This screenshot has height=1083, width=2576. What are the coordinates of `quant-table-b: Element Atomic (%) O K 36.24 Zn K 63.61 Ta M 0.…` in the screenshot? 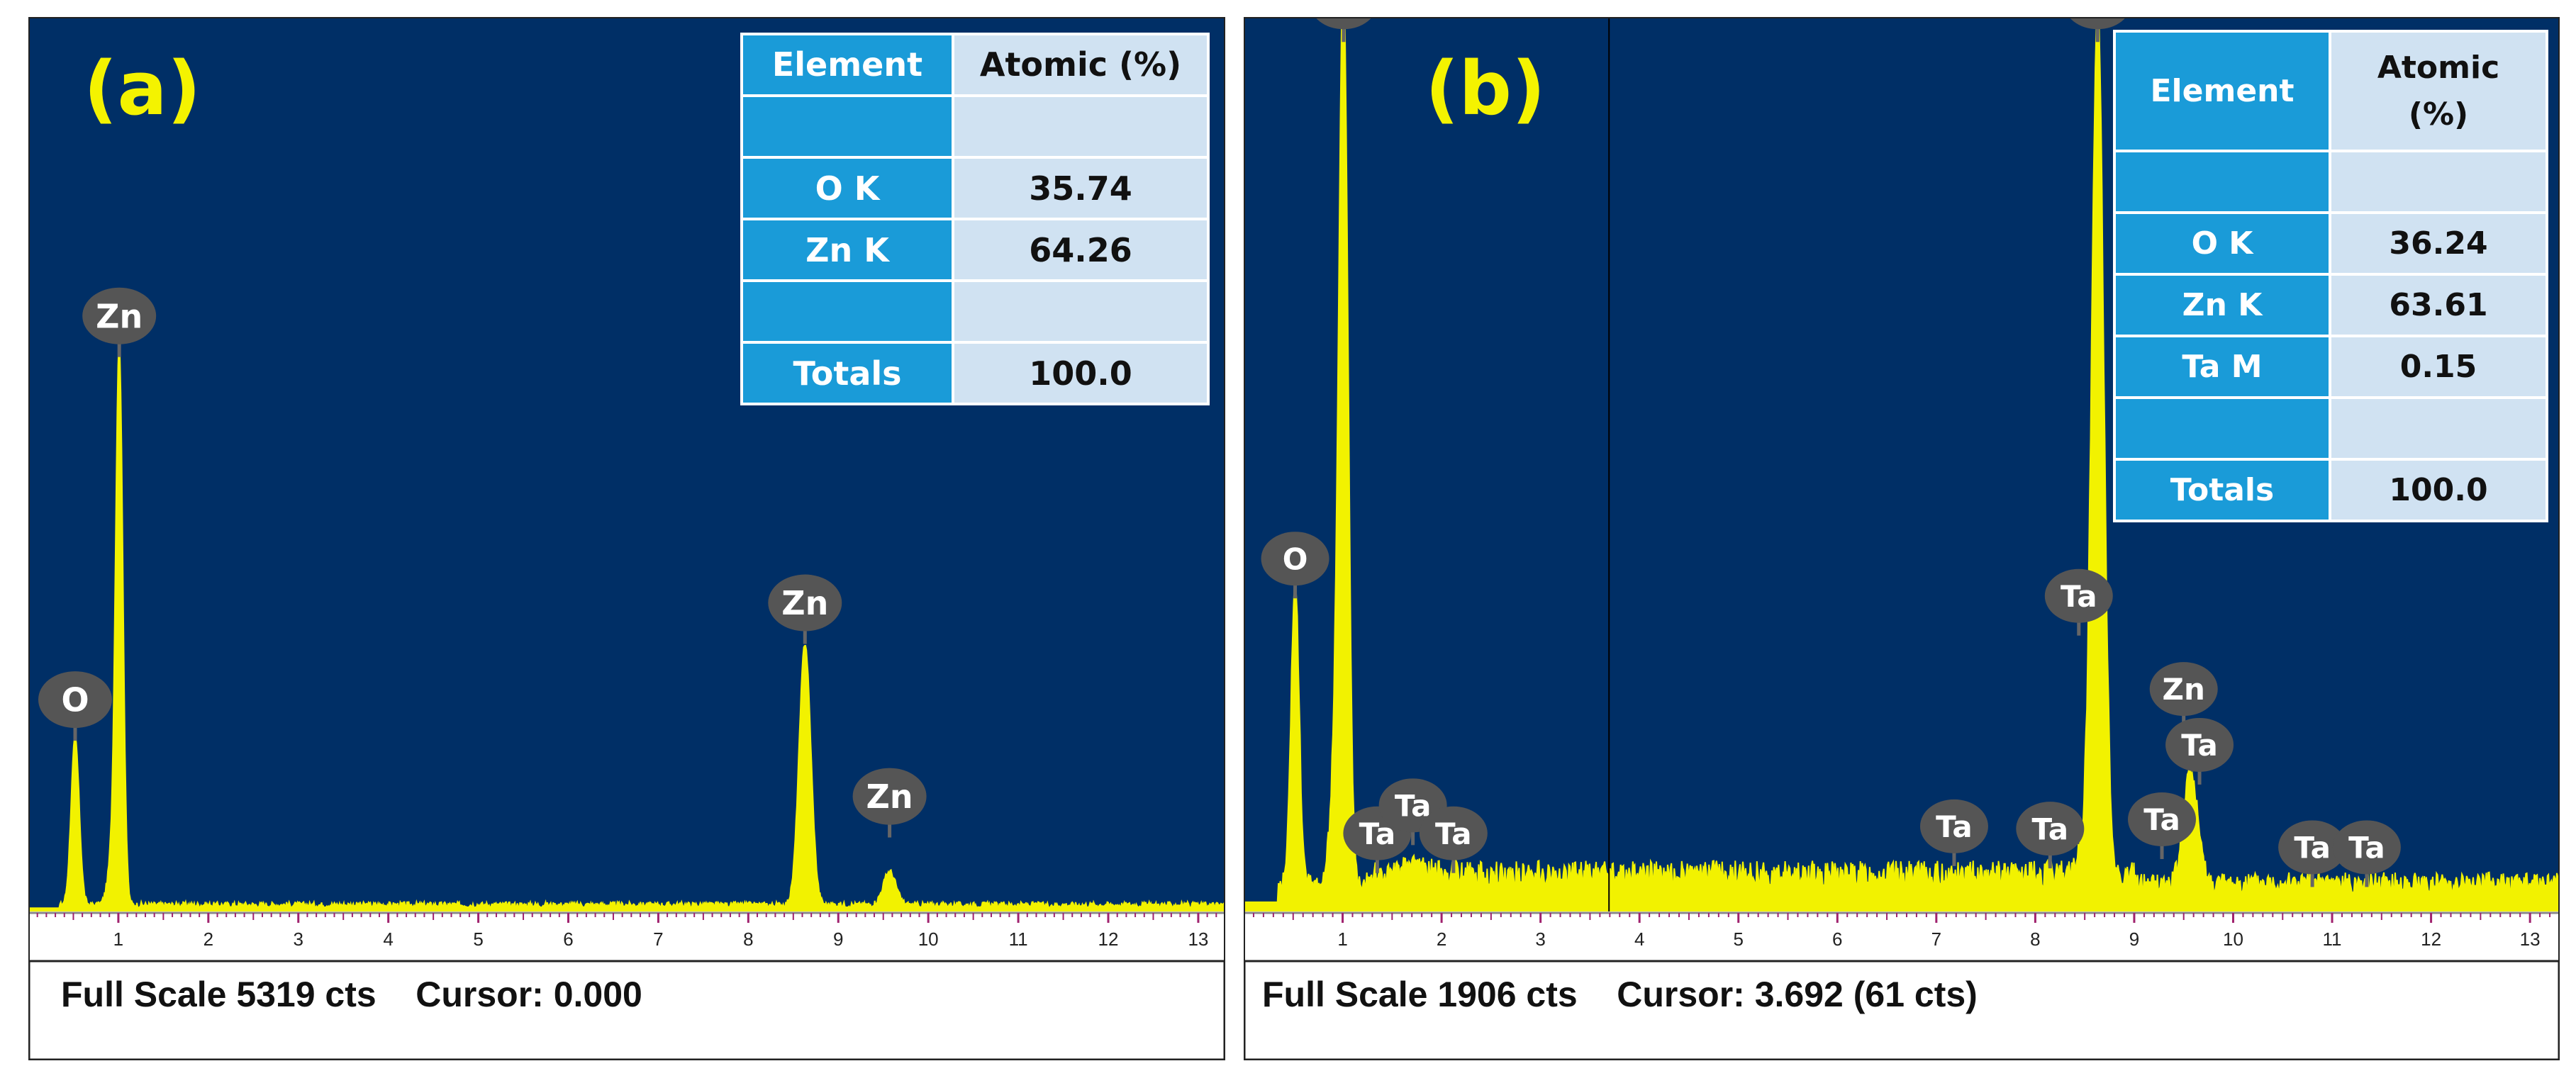 It's located at (2330, 276).